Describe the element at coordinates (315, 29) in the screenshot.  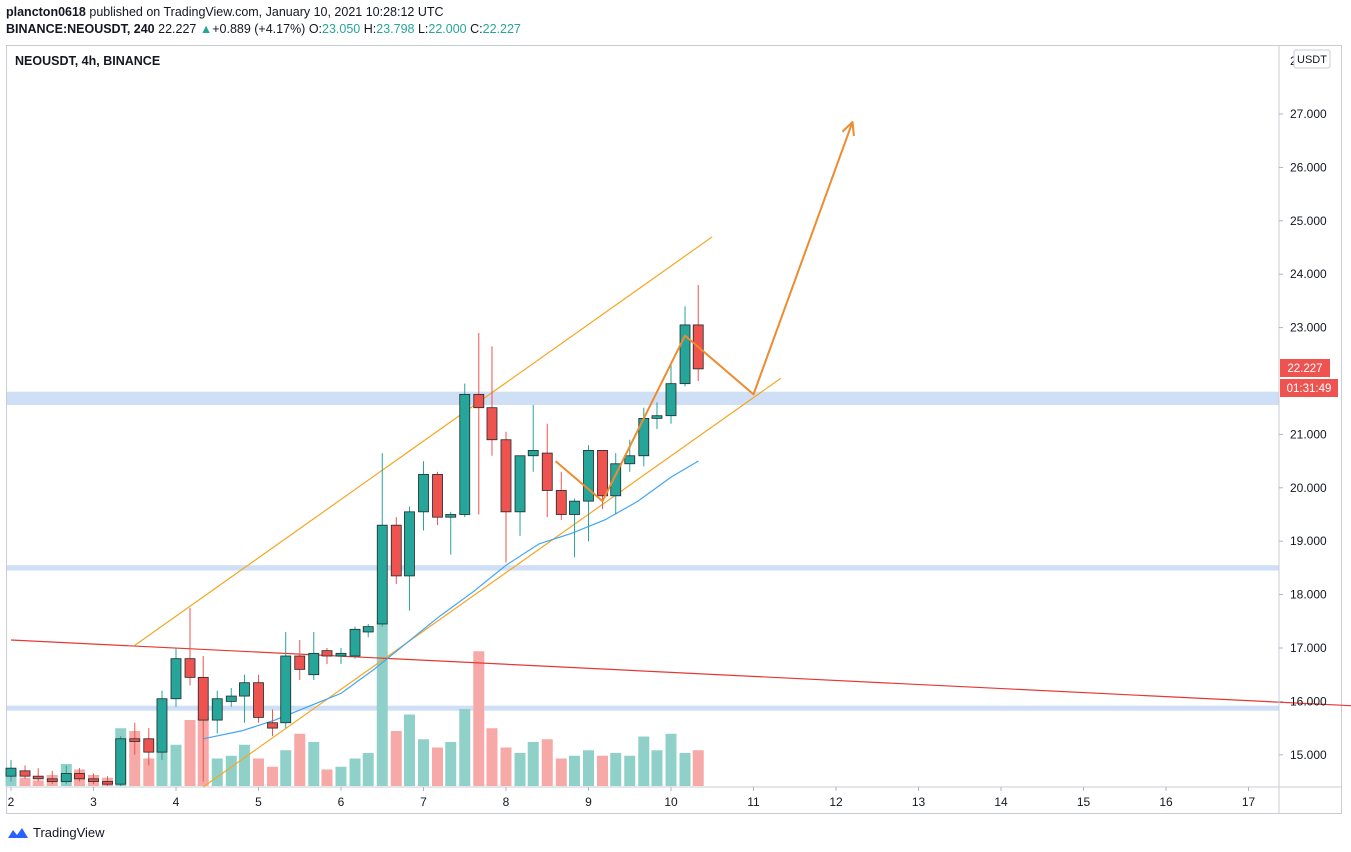
I see `open-label: O:` at that location.